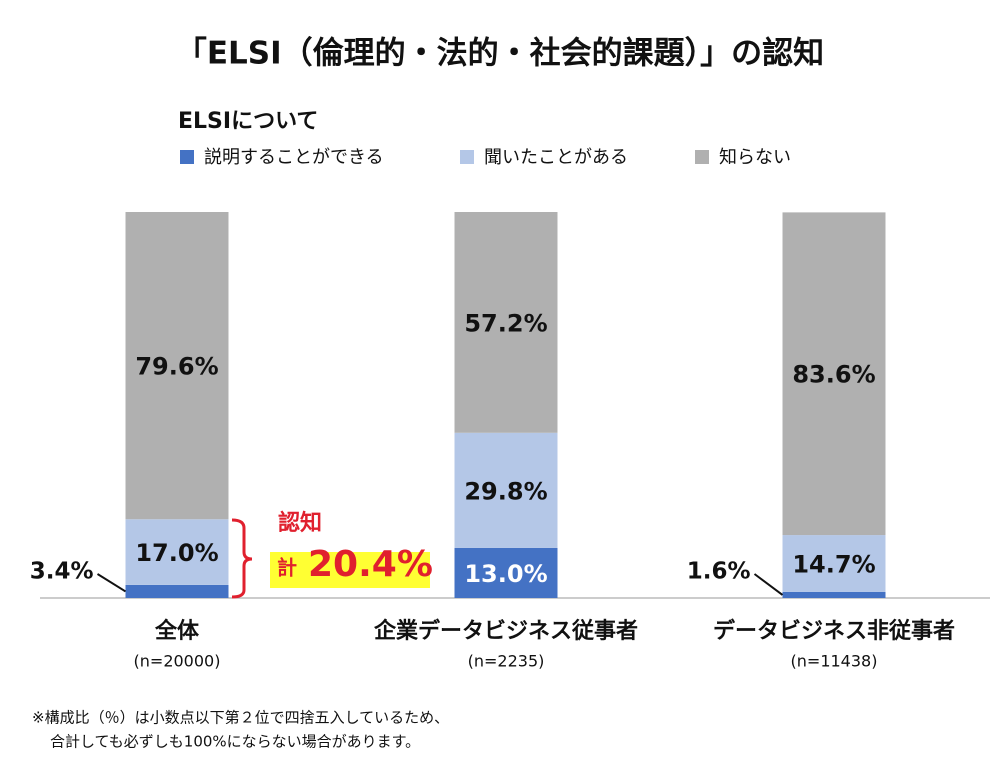  What do you see at coordinates (719, 572) in the screenshot?
I see `data-label: 1.6%` at bounding box center [719, 572].